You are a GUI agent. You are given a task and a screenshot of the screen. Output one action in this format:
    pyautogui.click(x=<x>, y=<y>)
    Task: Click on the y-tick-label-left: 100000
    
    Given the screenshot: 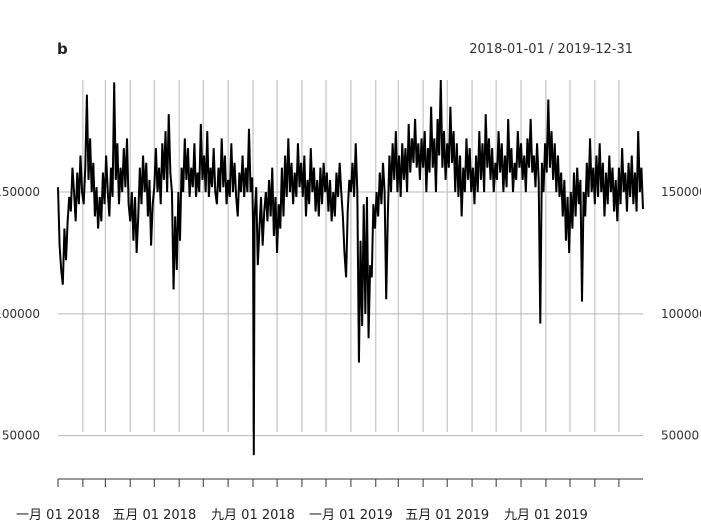 What is the action you would take?
    pyautogui.click(x=20, y=314)
    